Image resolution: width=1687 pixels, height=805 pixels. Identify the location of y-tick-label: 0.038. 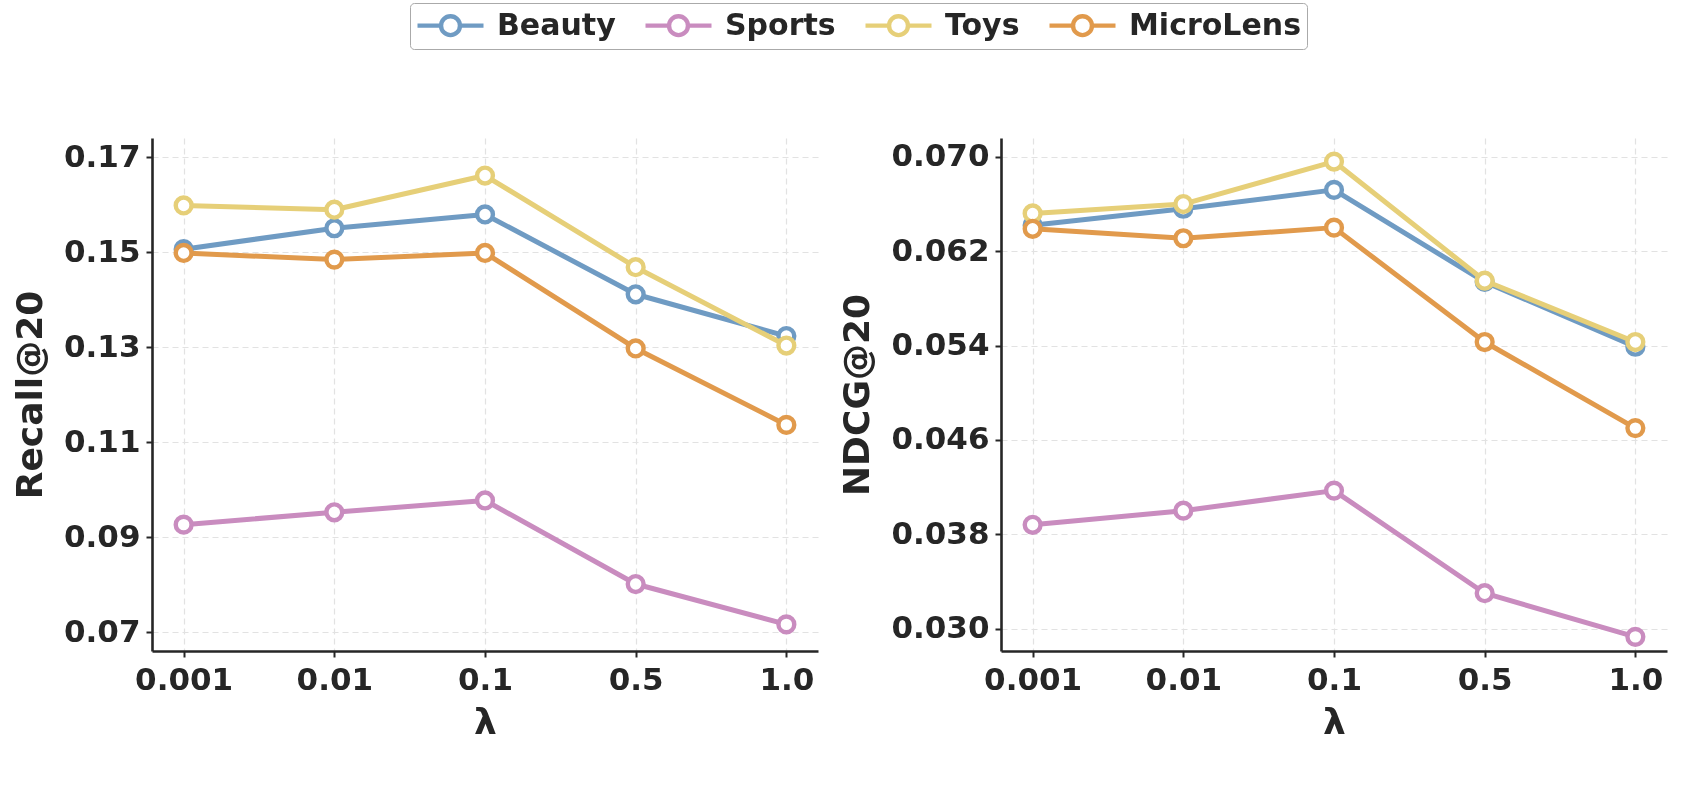
(940, 532).